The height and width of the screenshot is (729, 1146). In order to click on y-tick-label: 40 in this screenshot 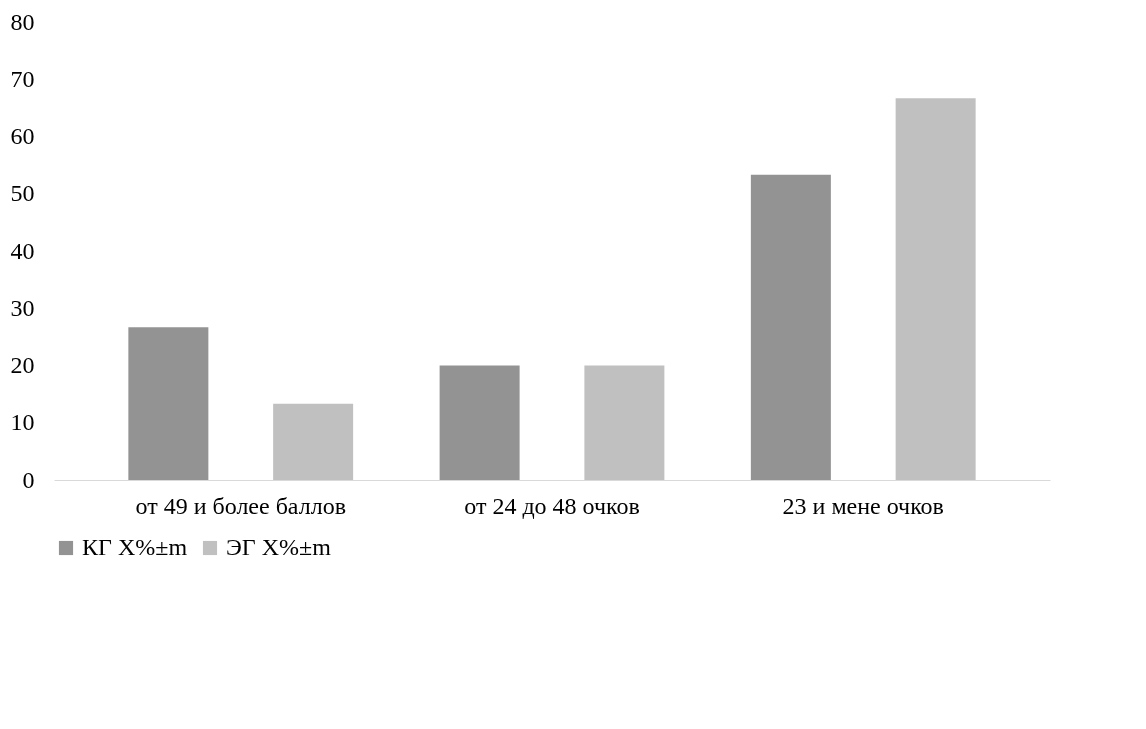, I will do `click(22, 250)`.